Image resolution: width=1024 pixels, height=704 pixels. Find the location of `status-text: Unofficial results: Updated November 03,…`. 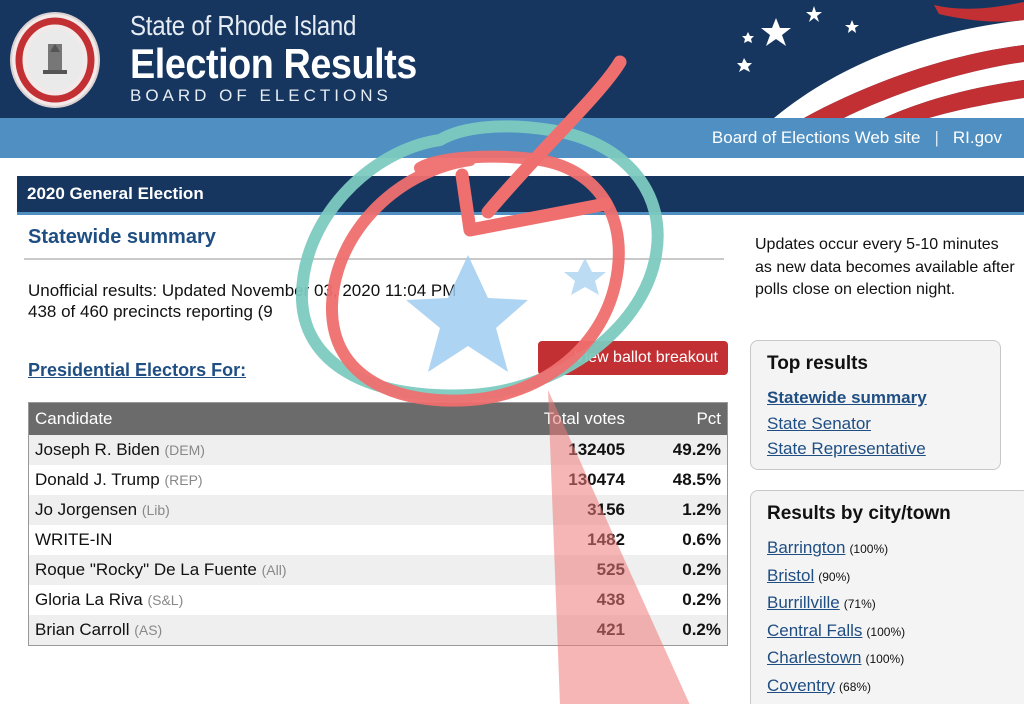

status-text: Unofficial results: Updated November 03,… is located at coordinates (242, 301).